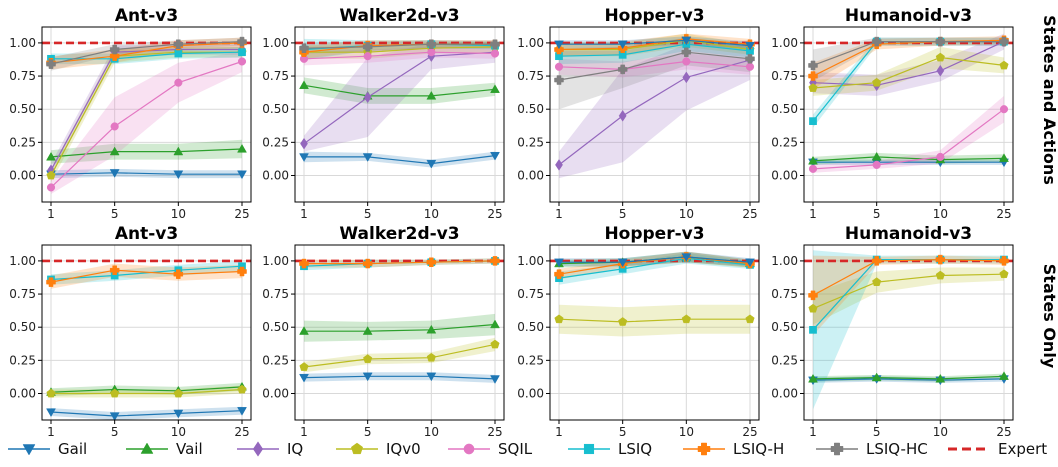 The image size is (1058, 467). I want to click on series-line-iqv0, so click(400, 49).